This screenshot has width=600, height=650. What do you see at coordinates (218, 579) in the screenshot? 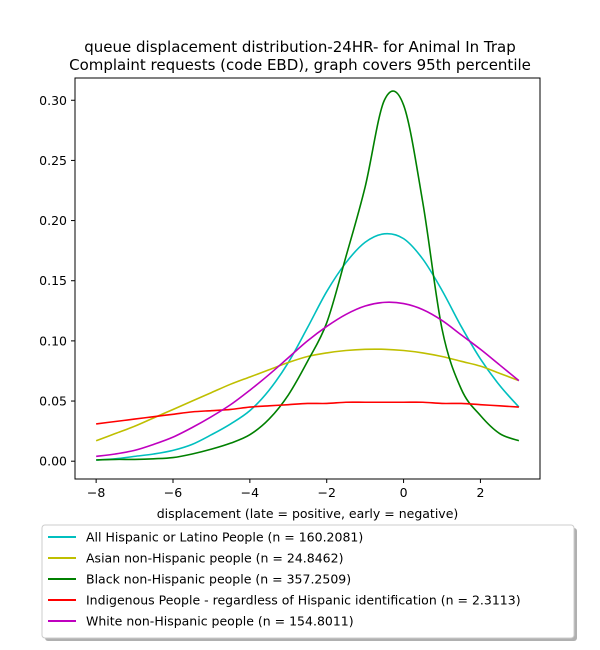
I see `legend-label-2: Black non-Hispanic people (n = 357.2509)` at bounding box center [218, 579].